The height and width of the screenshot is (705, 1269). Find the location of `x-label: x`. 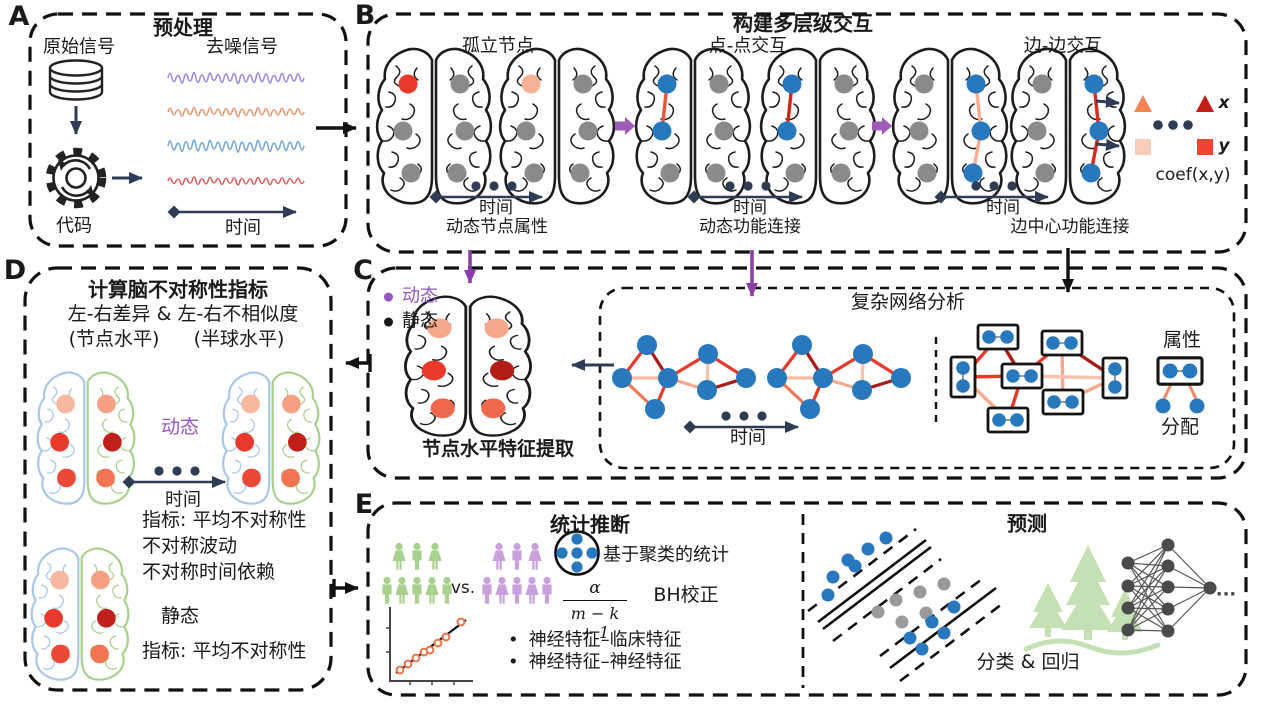

x-label: x is located at coordinates (1224, 103).